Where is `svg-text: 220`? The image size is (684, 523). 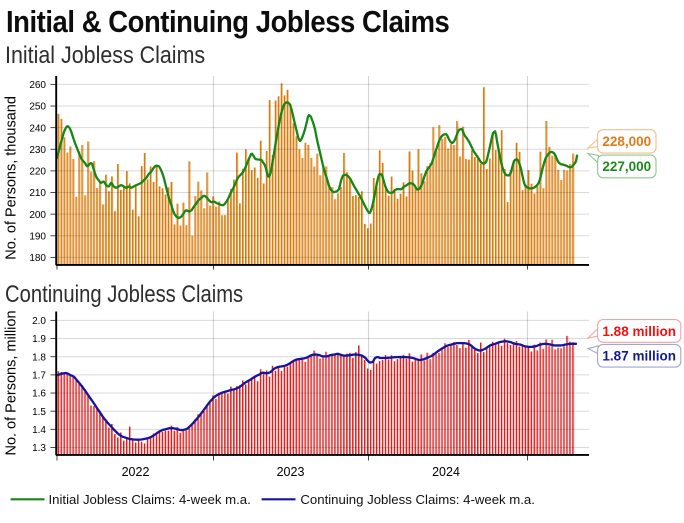 svg-text: 220 is located at coordinates (37, 172).